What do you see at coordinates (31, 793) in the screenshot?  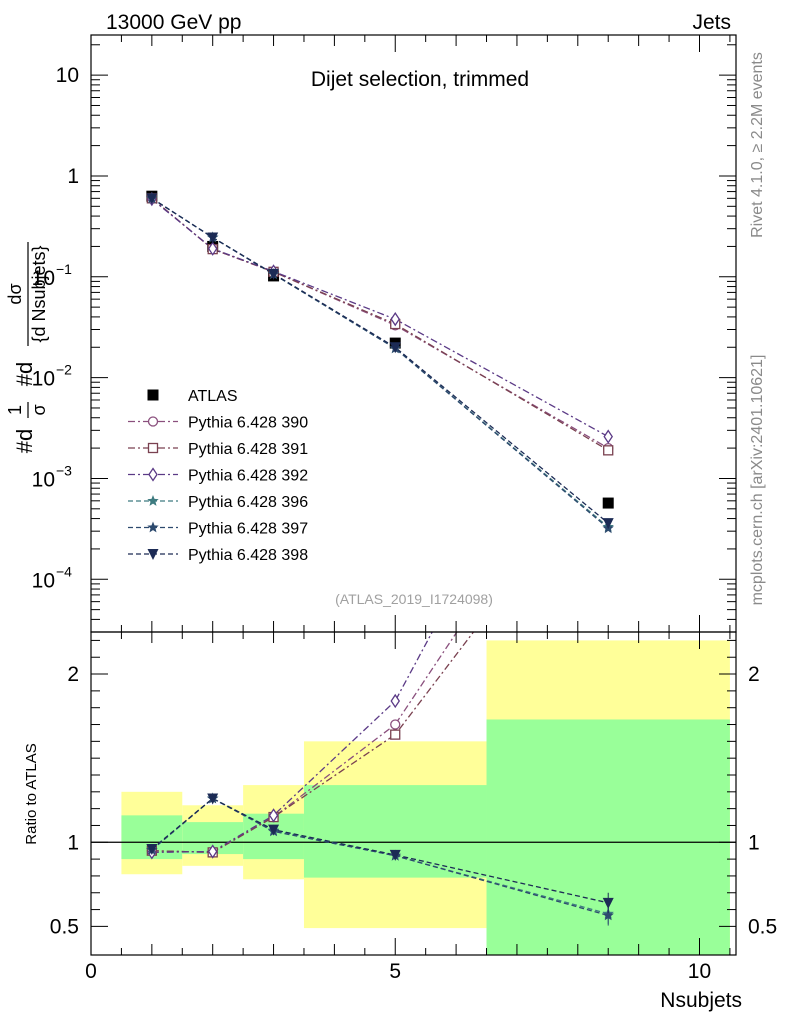 I see `ratio-ylabel: Ratio to ATLAS` at bounding box center [31, 793].